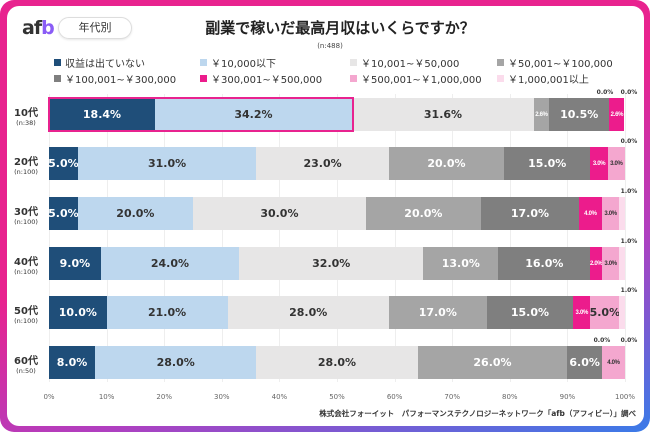 The width and height of the screenshot is (650, 432). Describe the element at coordinates (176, 362) in the screenshot. I see `bar-segment: 28.0%` at that location.